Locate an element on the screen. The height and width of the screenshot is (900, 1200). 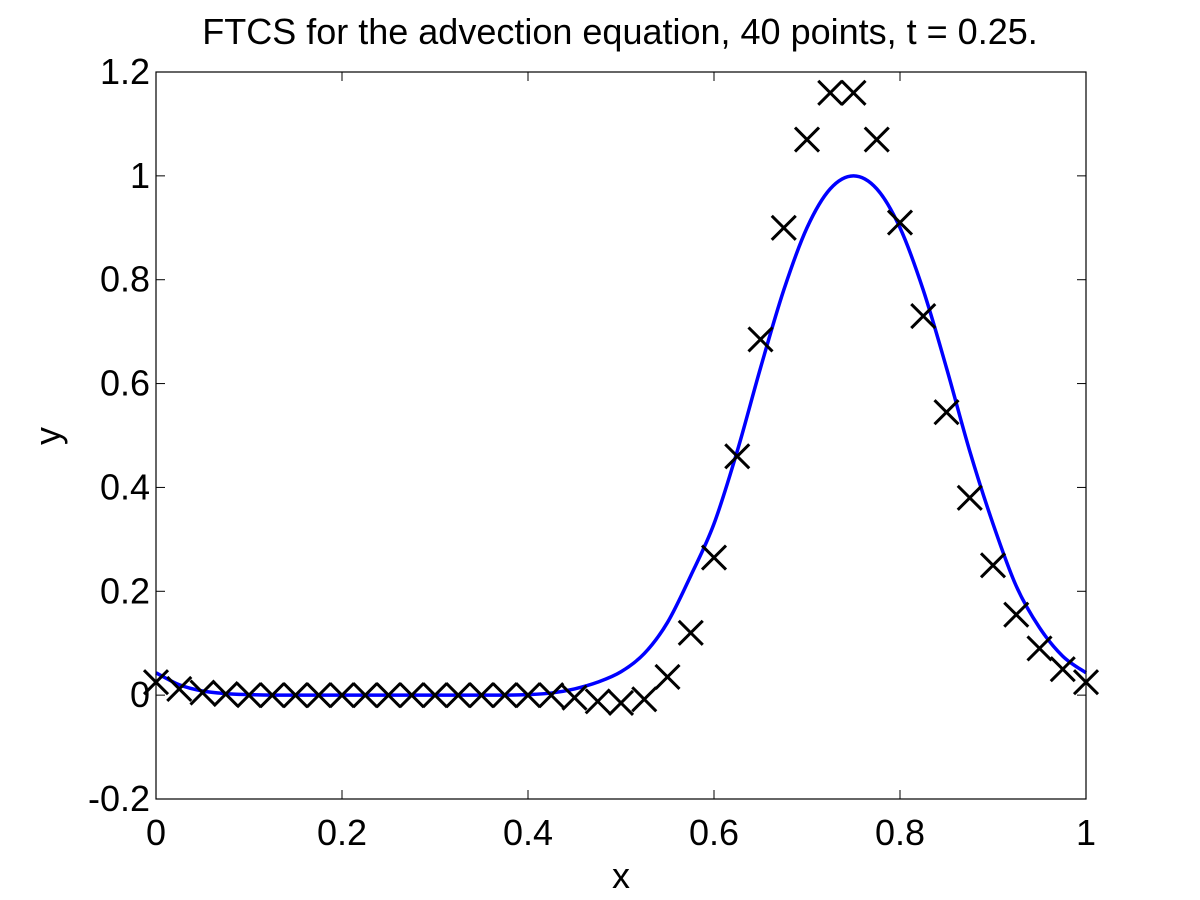
x-tick-label: 0 is located at coordinates (156, 832).